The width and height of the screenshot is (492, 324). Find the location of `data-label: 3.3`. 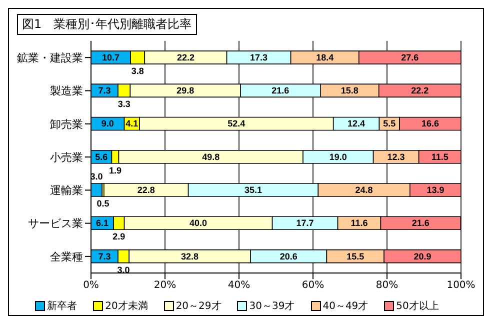

data-label: 3.3 is located at coordinates (124, 104).